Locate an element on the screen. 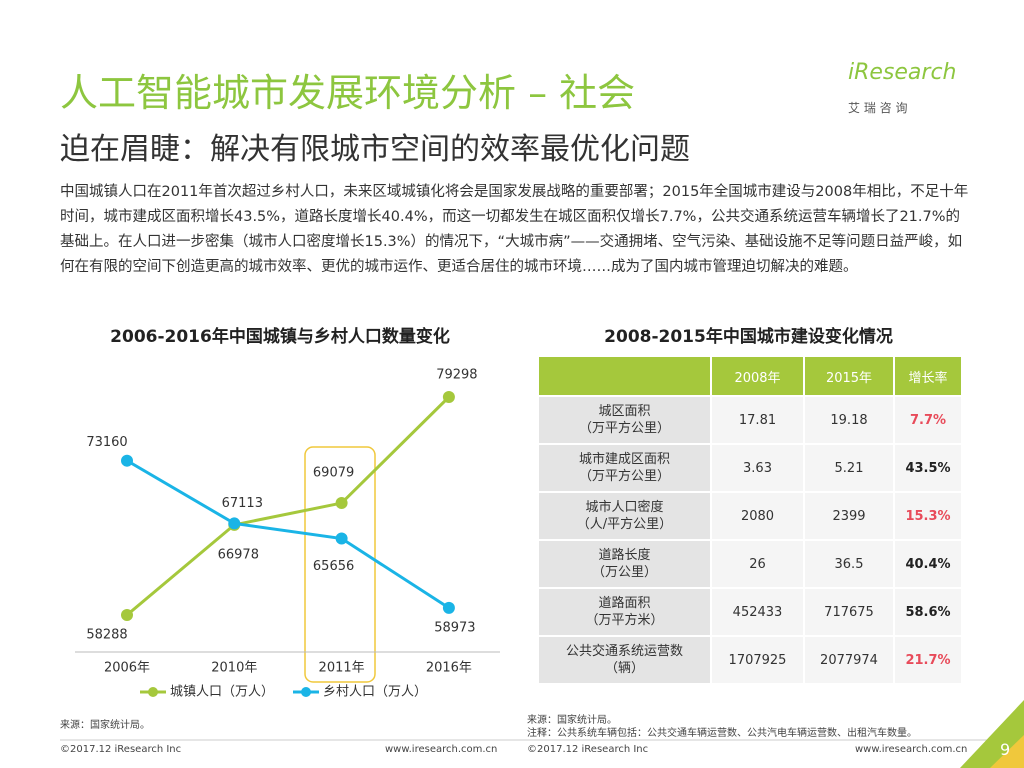 This screenshot has width=1024, height=768. header-cell: 增长率 is located at coordinates (928, 376).